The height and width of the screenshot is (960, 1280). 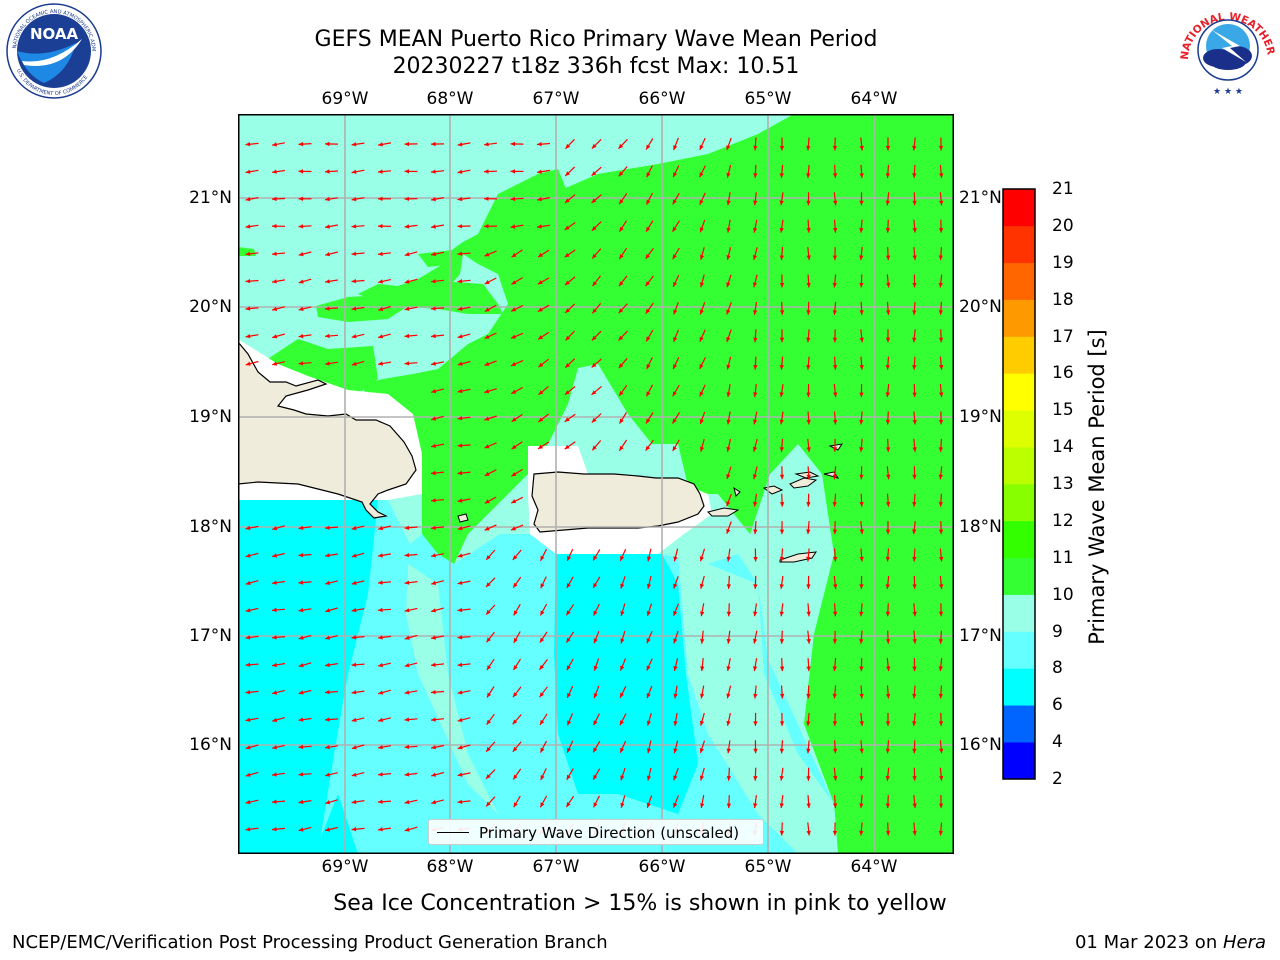 I want to click on field-9-10s, so click(x=452, y=689).